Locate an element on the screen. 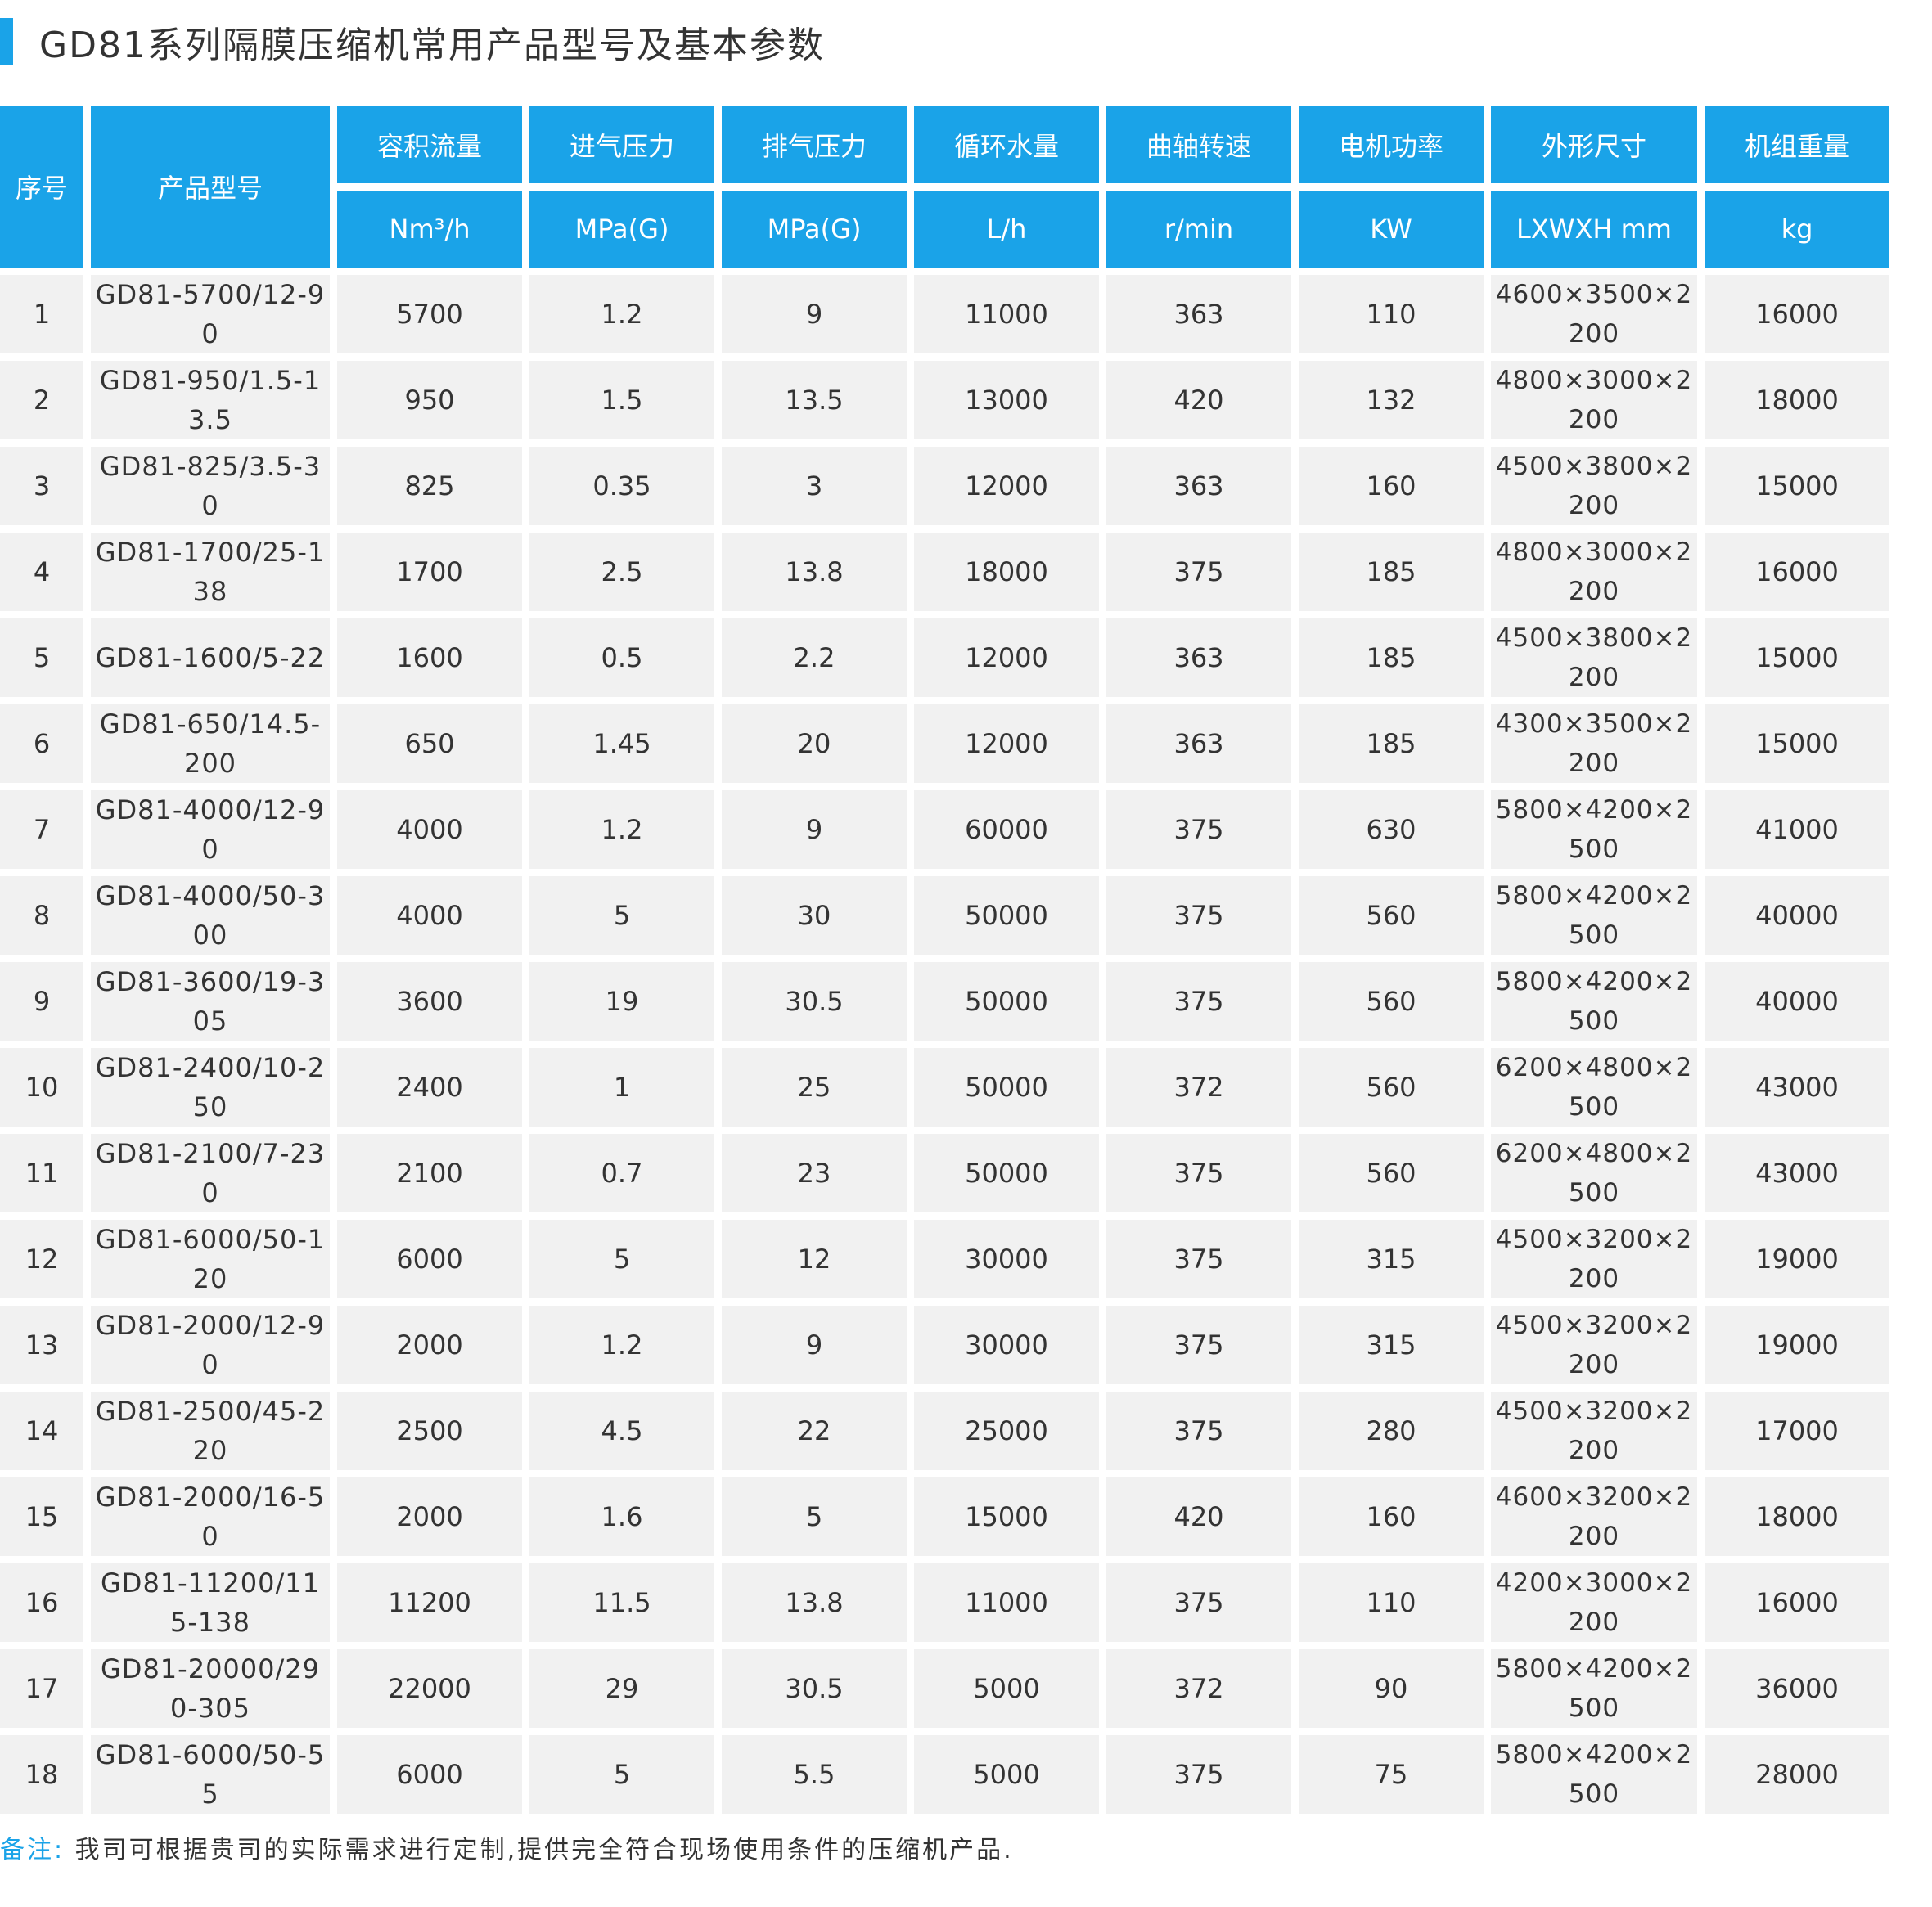 The height and width of the screenshot is (1907, 1932). cell-seq: 8 is located at coordinates (42, 916).